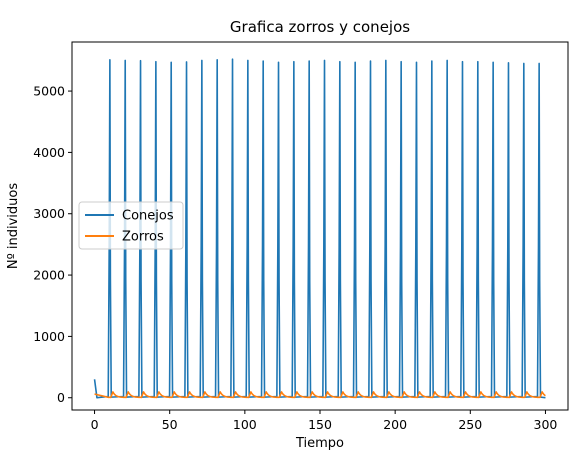 The width and height of the screenshot is (583, 451). What do you see at coordinates (95, 424) in the screenshot?
I see `x-tick-label-0: 0` at bounding box center [95, 424].